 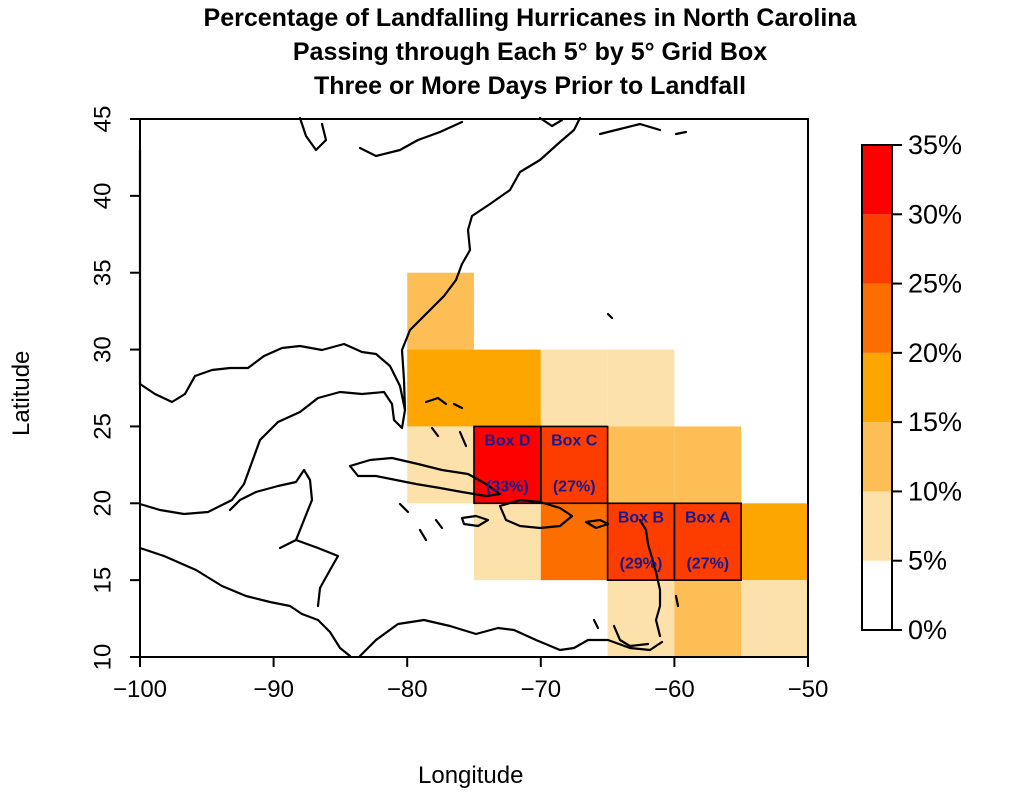 I want to click on box-name-label: Box C, so click(x=574, y=440).